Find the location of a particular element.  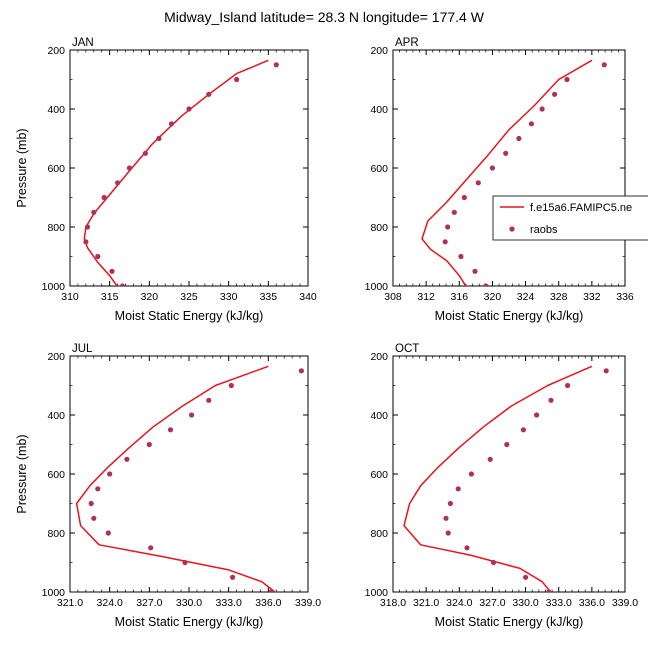

x-tick-label: 330 is located at coordinates (229, 297).